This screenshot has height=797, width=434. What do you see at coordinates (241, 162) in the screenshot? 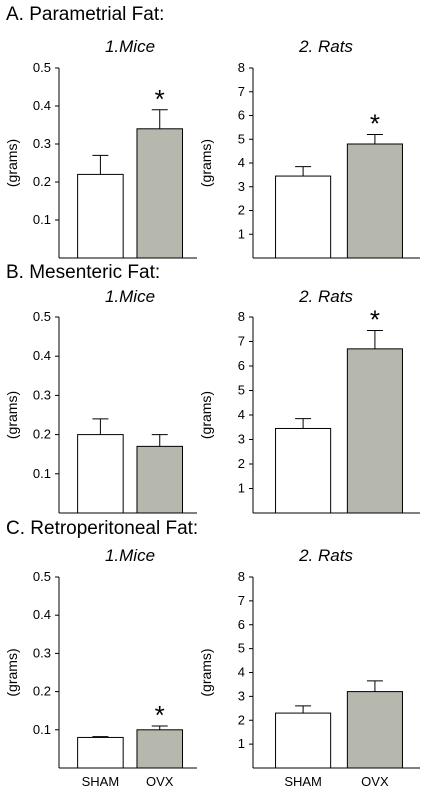
I see `chart2-y-tick-label: 4` at bounding box center [241, 162].